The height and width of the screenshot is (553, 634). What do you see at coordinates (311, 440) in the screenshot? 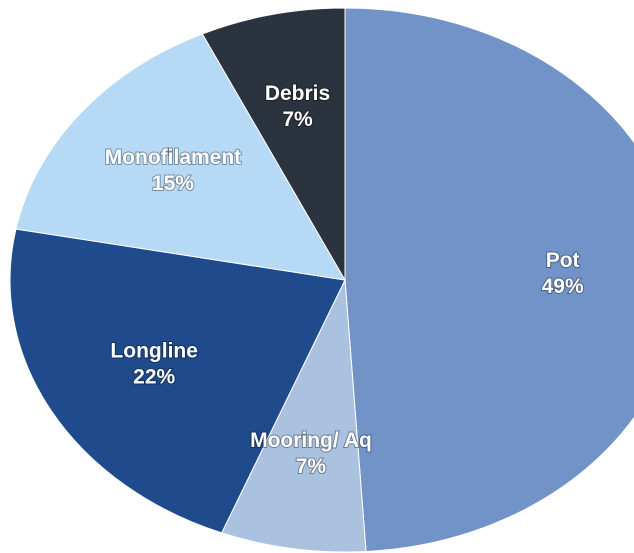
I see `slice-label: Mooring/ Aq` at bounding box center [311, 440].